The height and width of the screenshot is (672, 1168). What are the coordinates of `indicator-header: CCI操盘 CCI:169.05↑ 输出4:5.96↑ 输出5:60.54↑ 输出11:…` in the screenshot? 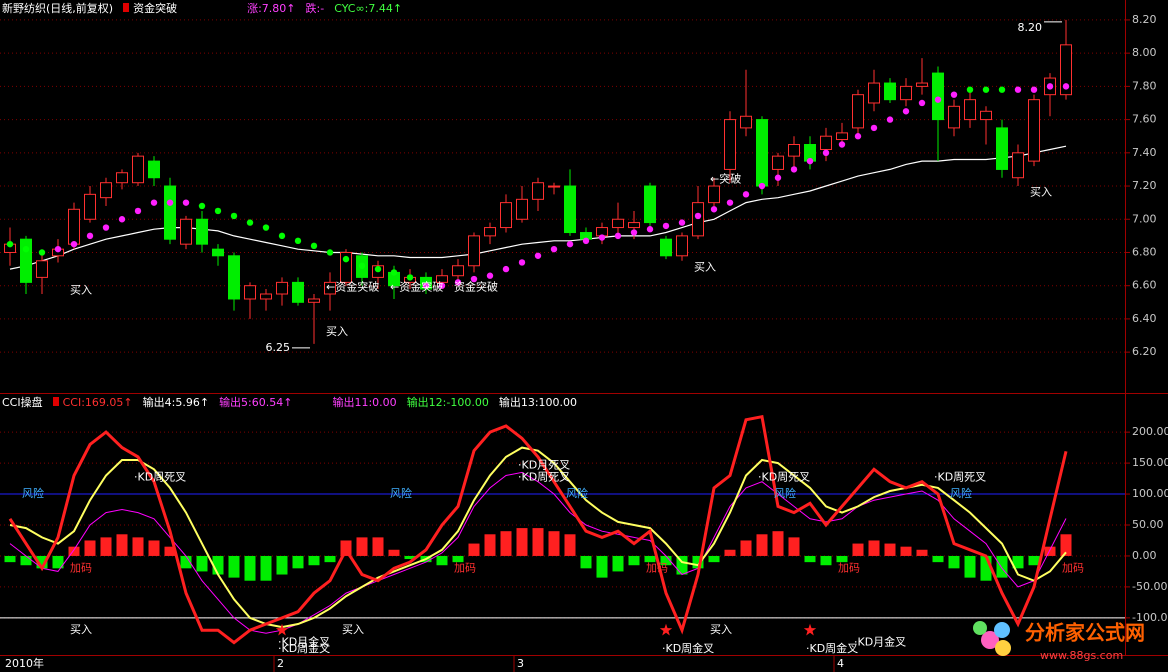 It's located at (289, 403).